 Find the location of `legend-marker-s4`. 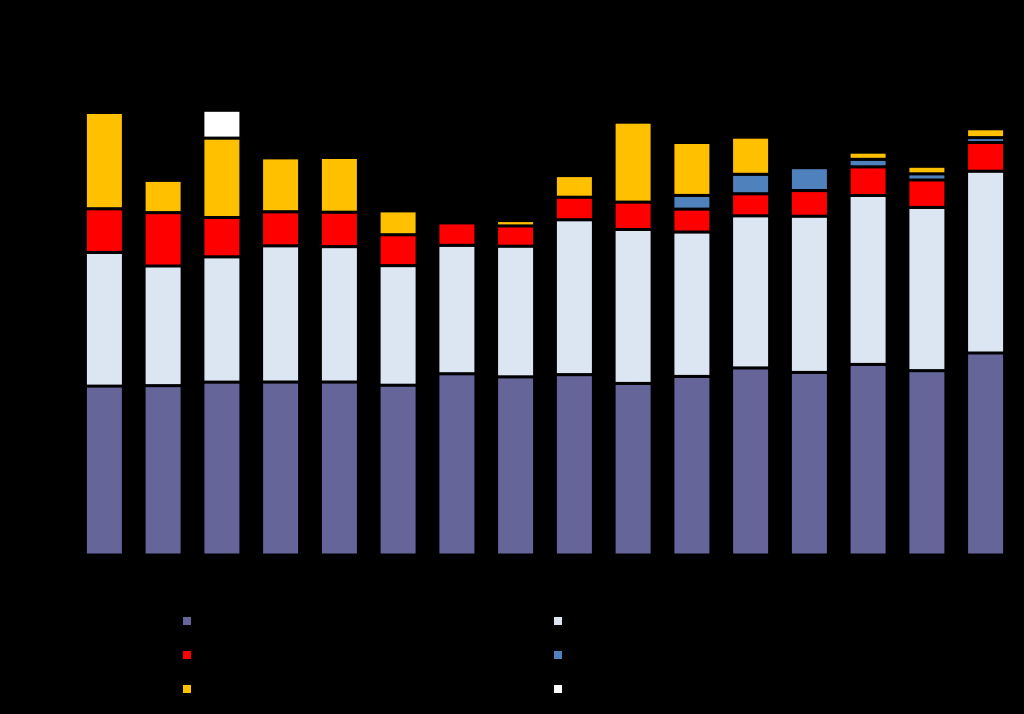

legend-marker-s4 is located at coordinates (187, 689).